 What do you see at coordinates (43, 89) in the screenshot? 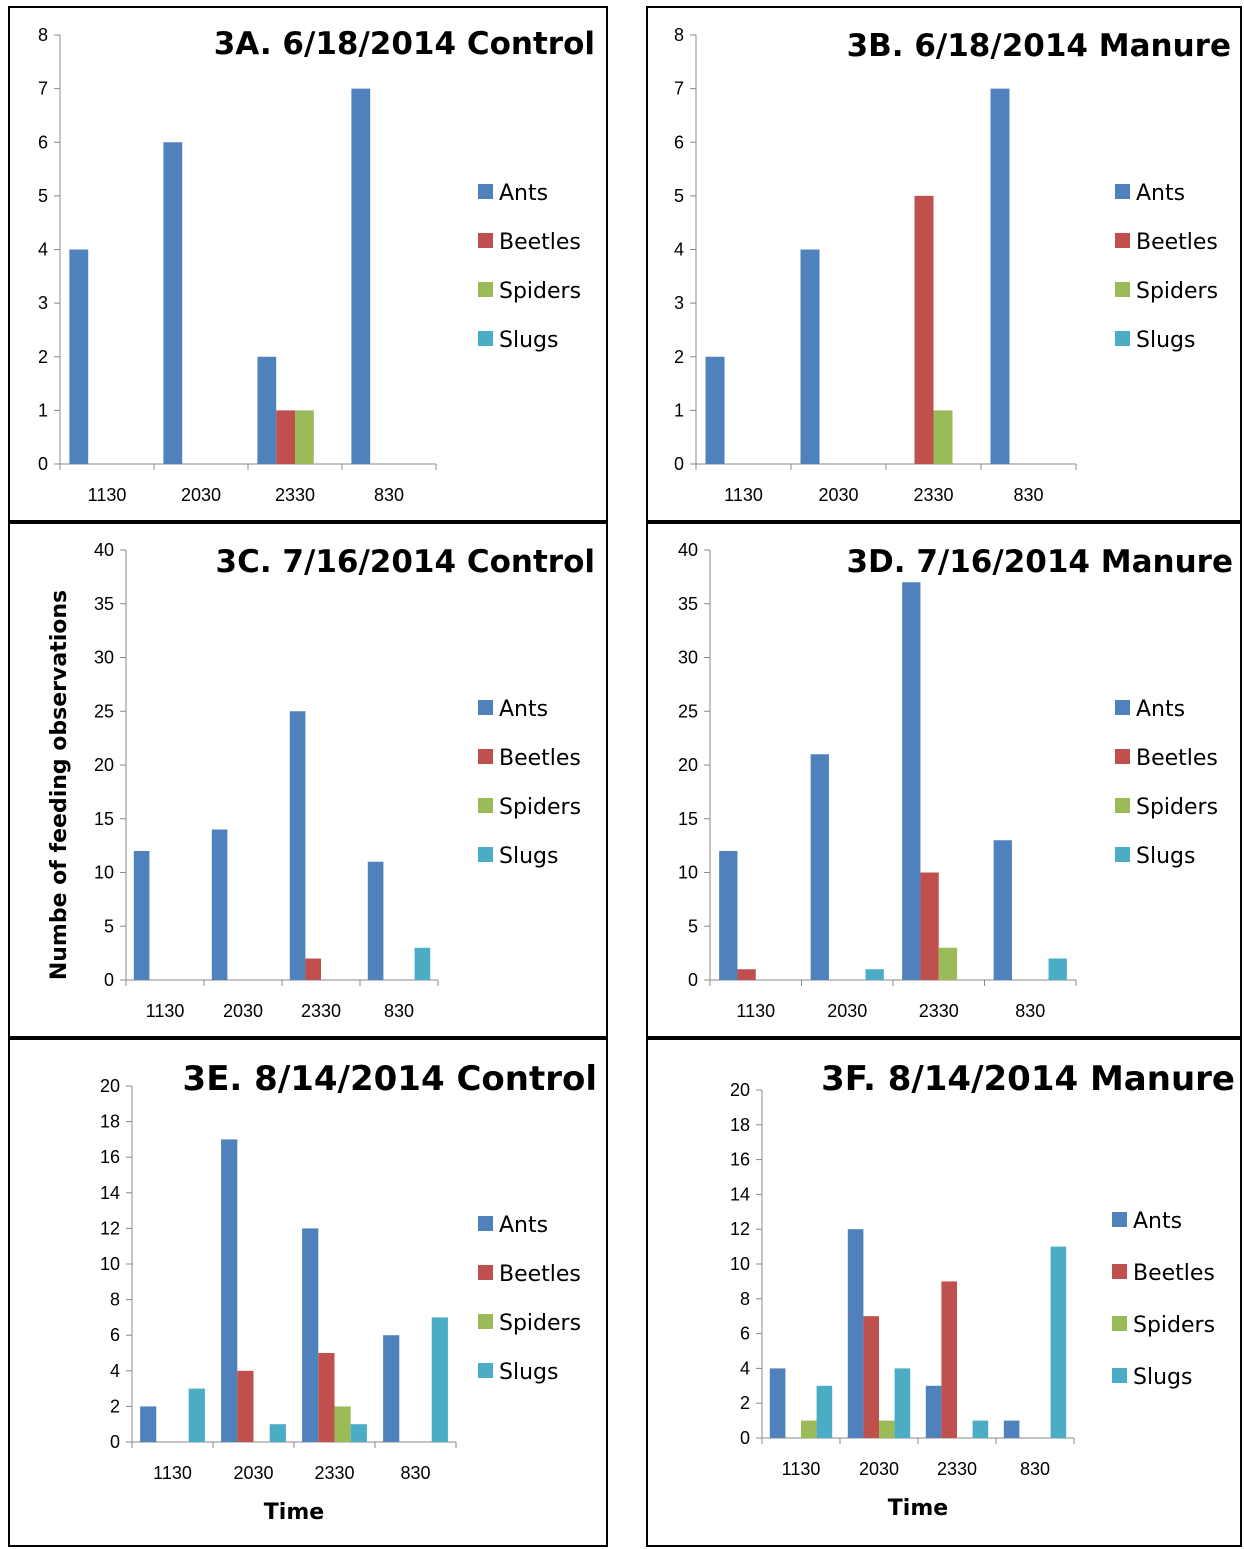
I see `y-tick-label: 7` at bounding box center [43, 89].